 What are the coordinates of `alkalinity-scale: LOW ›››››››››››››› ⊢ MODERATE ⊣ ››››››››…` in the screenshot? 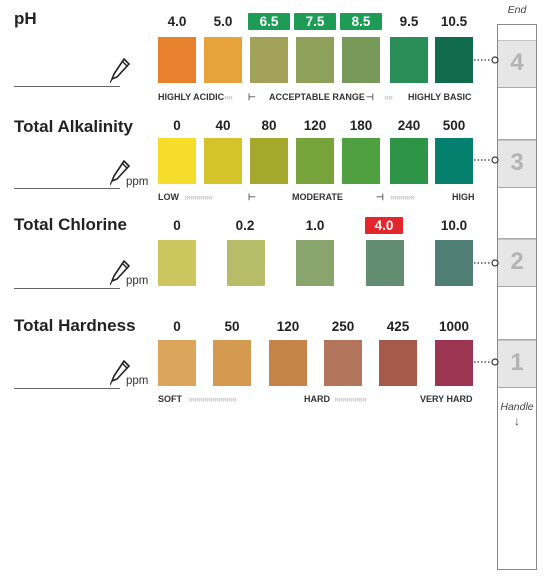 It's located at (316, 198).